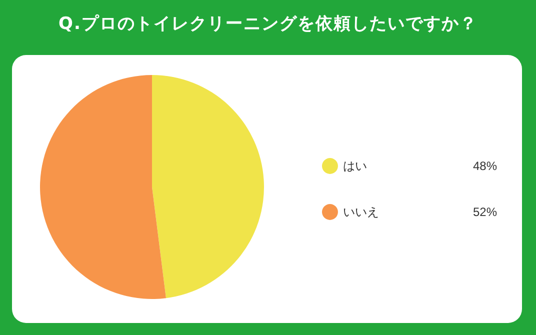 The width and height of the screenshot is (536, 335). What do you see at coordinates (354, 166) in the screenshot?
I see `legend-label: はい` at bounding box center [354, 166].